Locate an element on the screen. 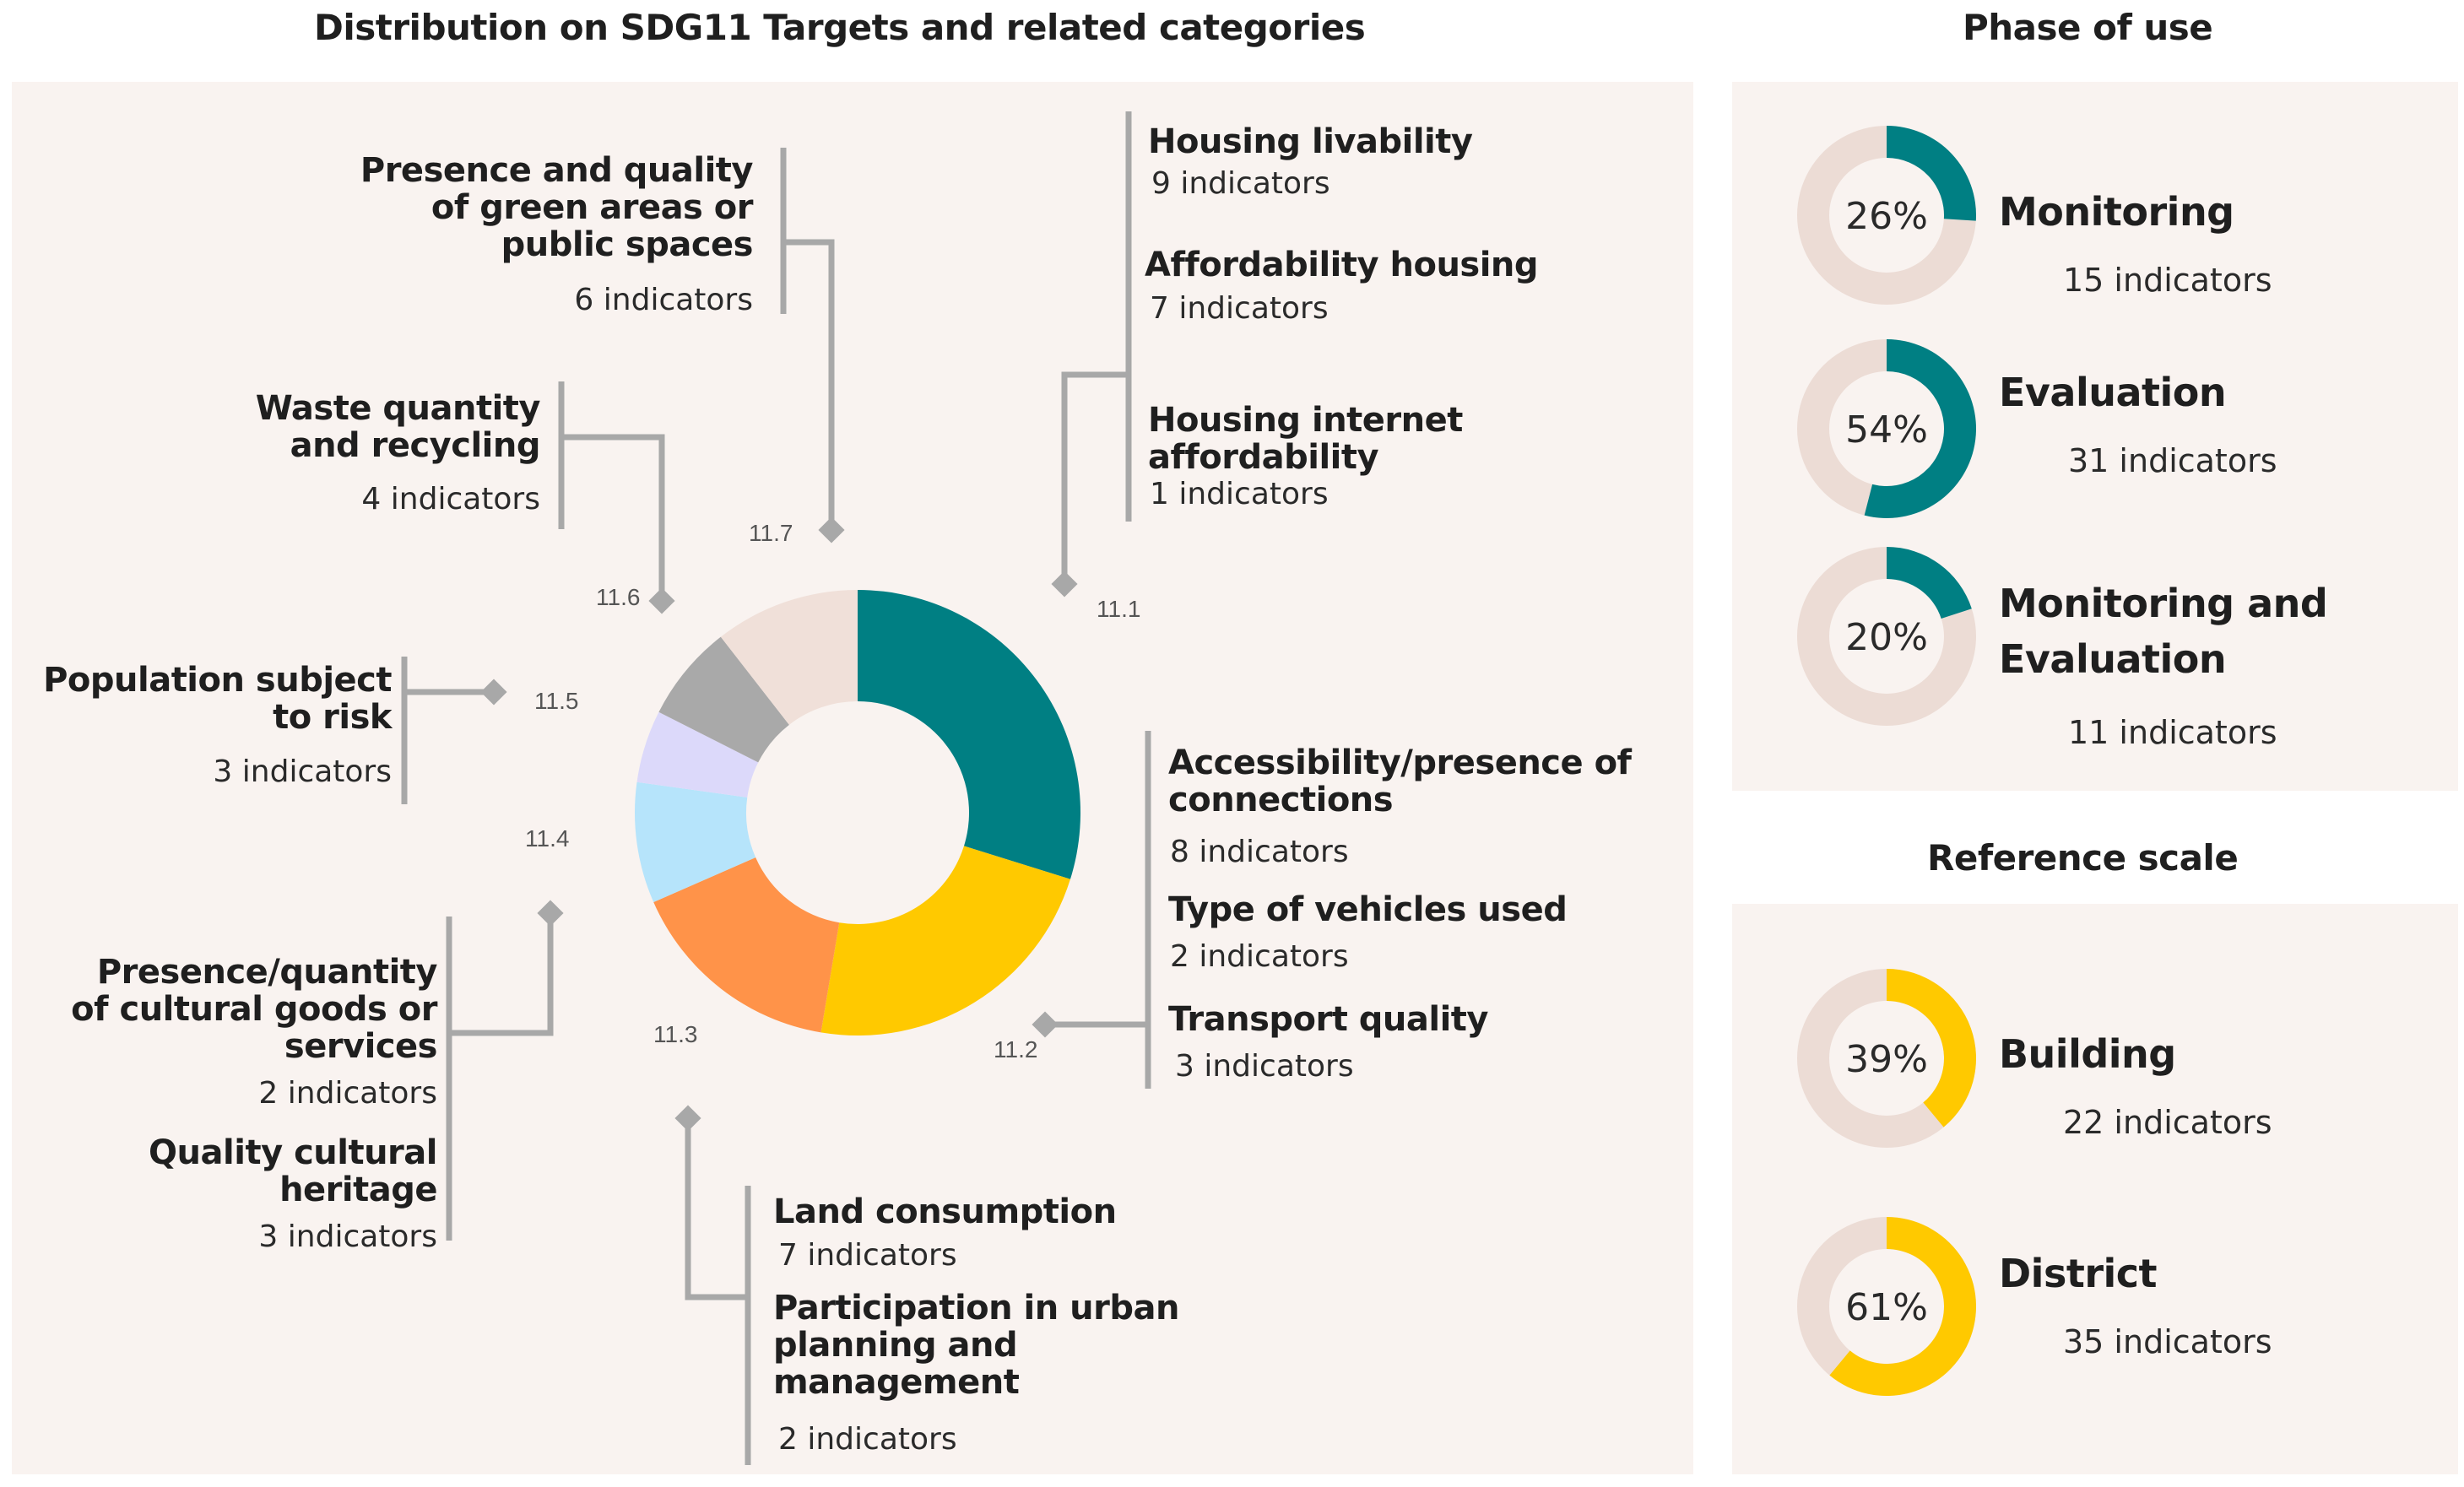 Image resolution: width=2464 pixels, height=1487 pixels. ring-percent-evaluation: 54% is located at coordinates (1886, 430).